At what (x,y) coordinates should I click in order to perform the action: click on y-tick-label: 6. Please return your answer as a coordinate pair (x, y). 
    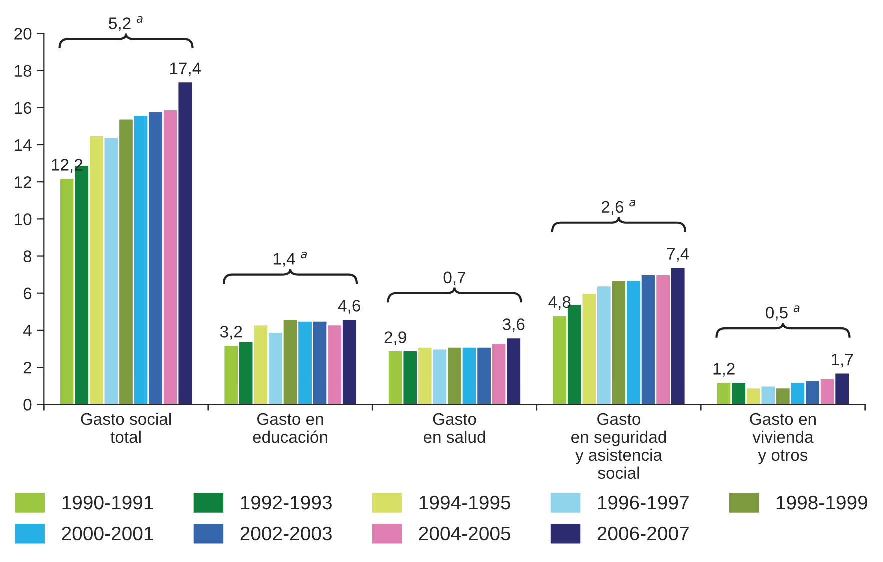
    Looking at the image, I should click on (28, 294).